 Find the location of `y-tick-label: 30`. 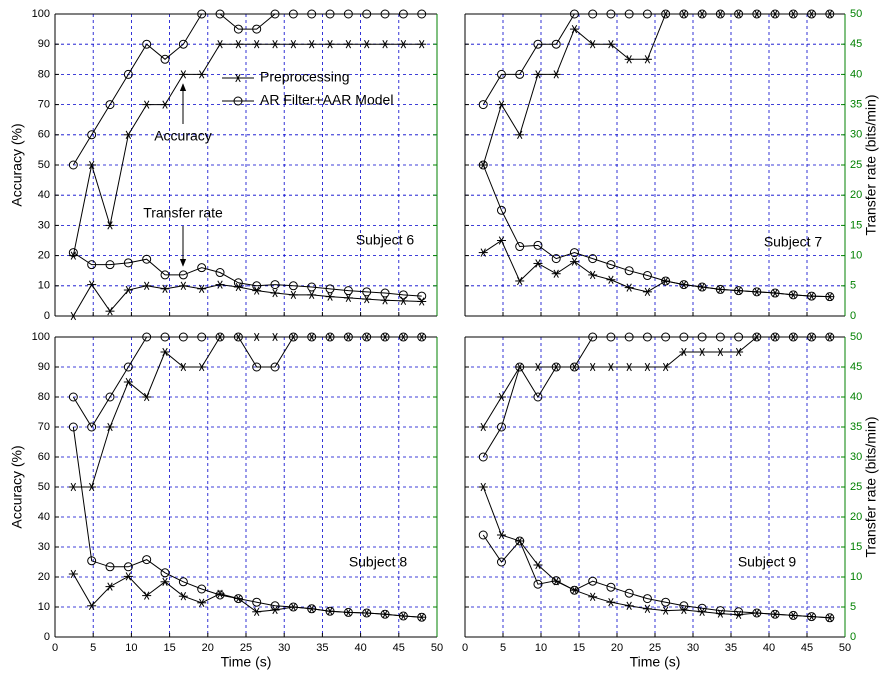

y-tick-label: 30 is located at coordinates (44, 547).